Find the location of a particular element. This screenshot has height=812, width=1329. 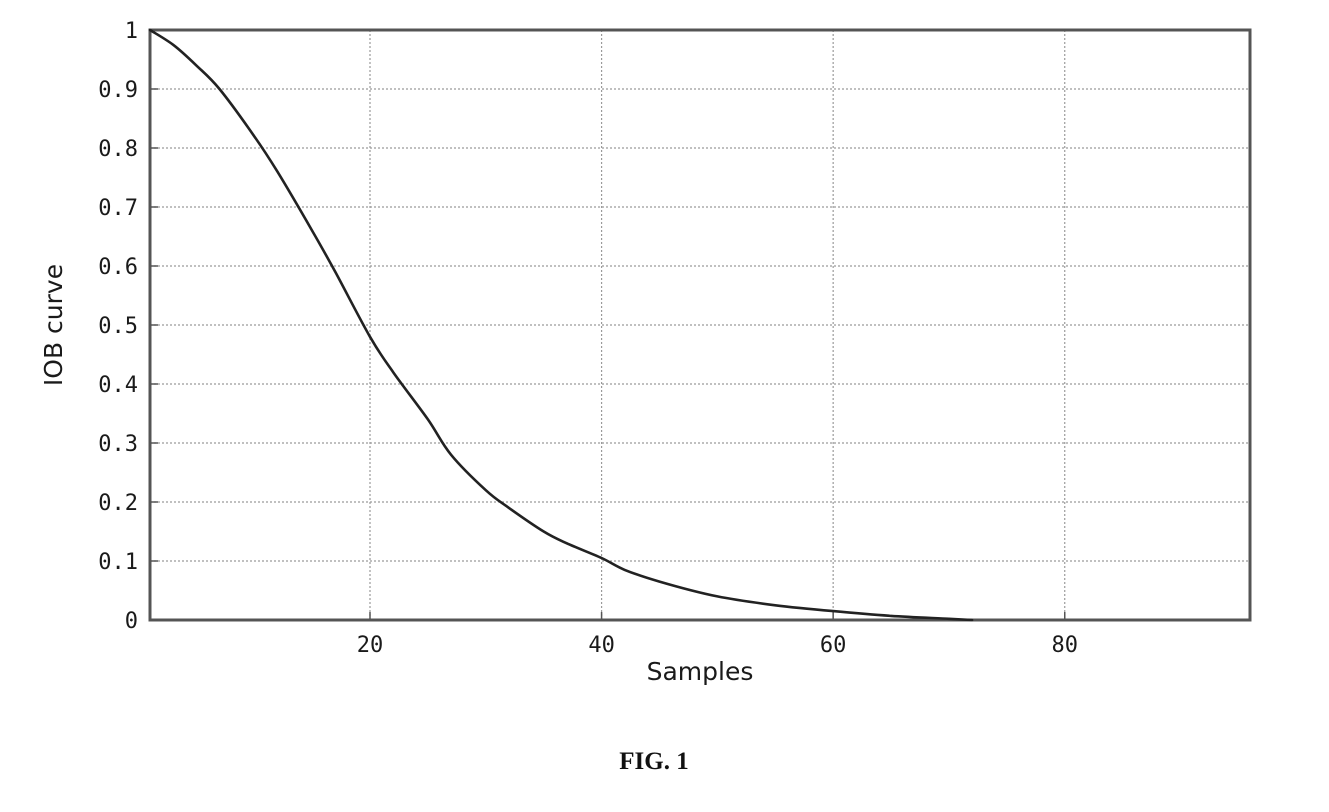

y-tick-label: 0.1 is located at coordinates (118, 562).